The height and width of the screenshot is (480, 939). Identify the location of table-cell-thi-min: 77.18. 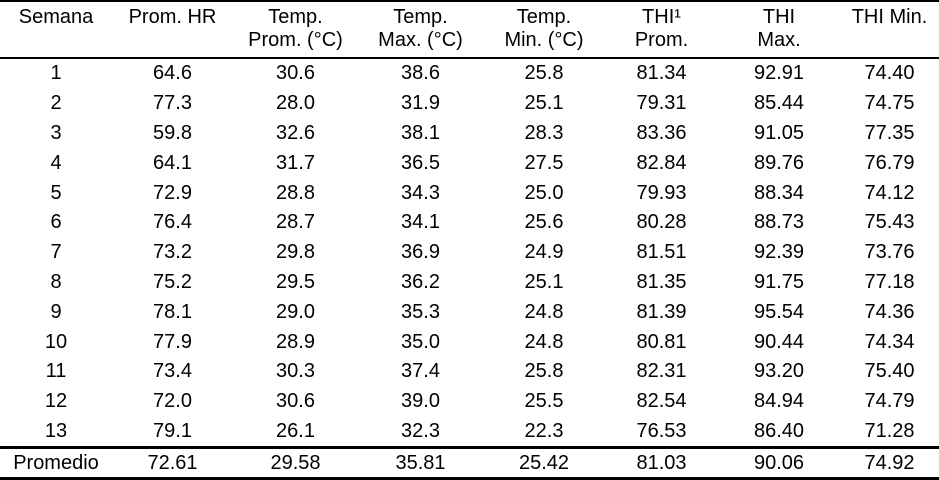
(889, 281).